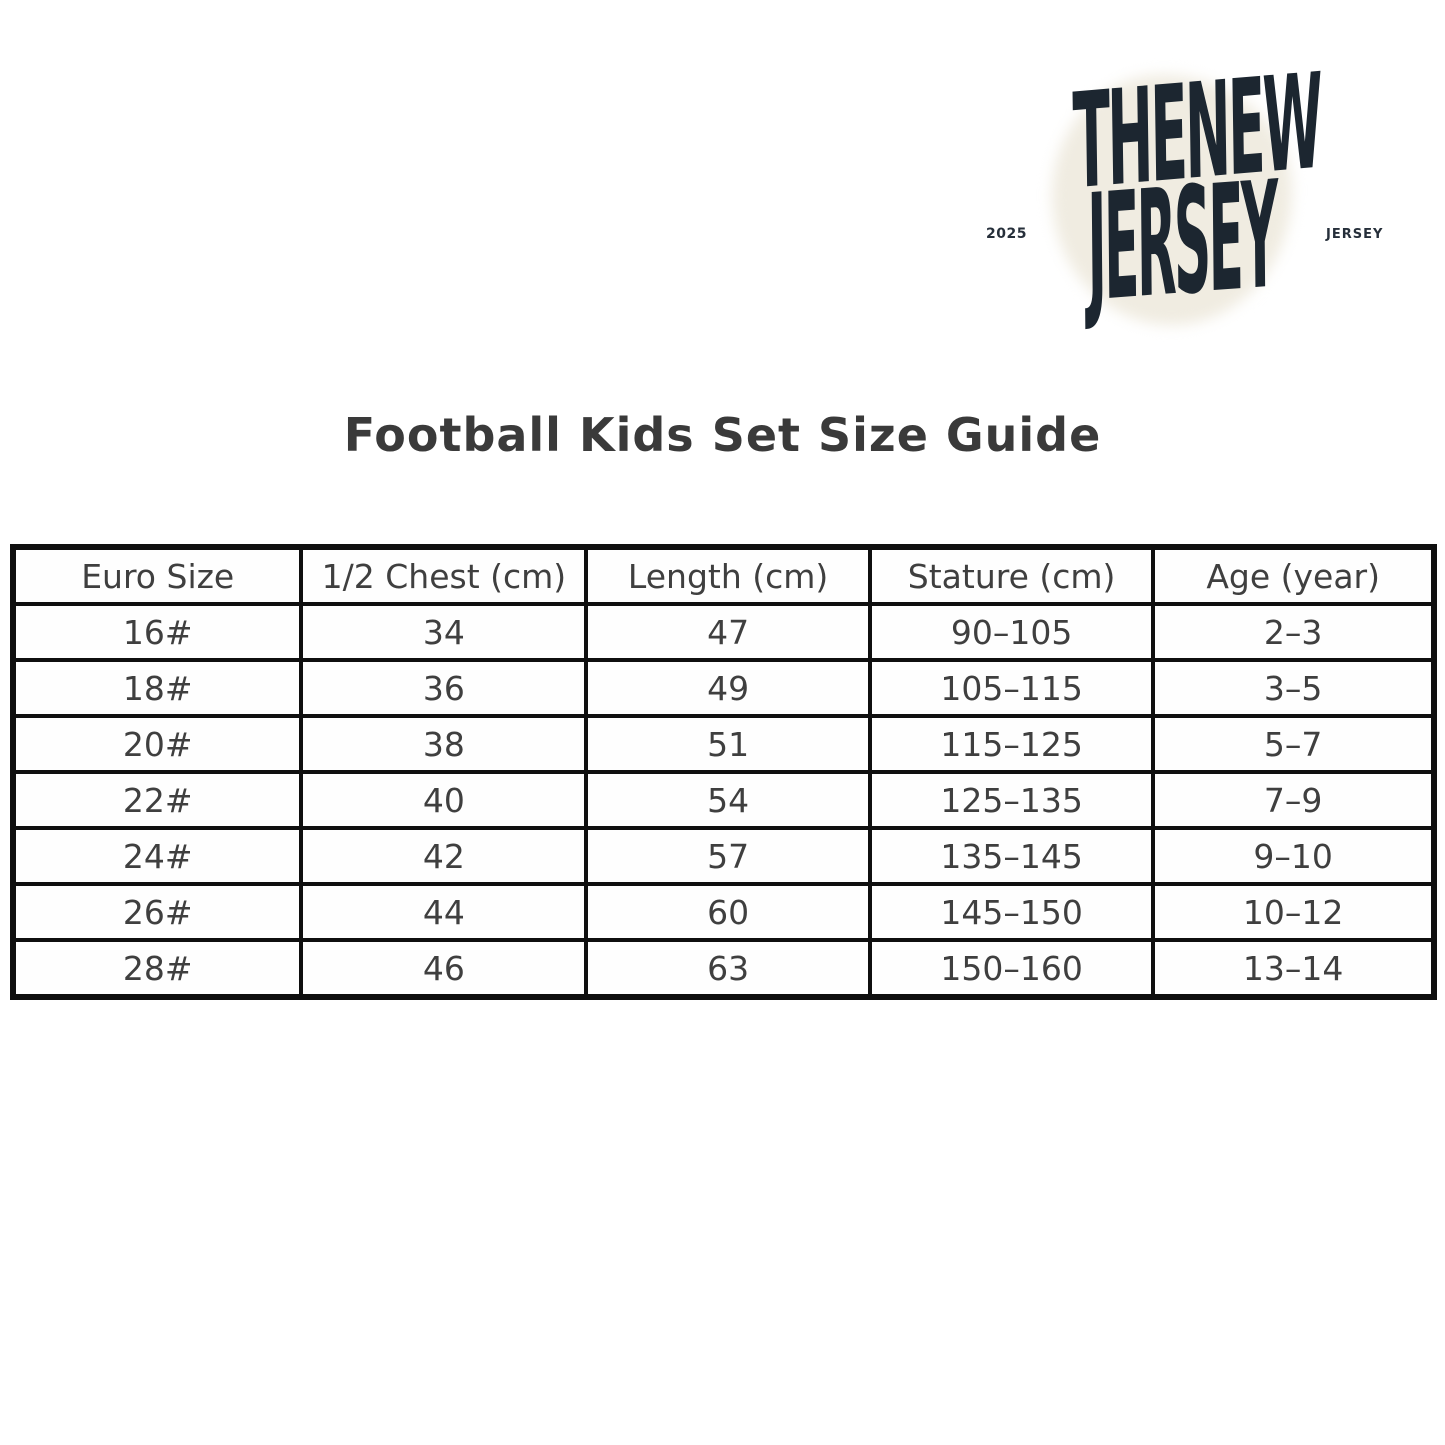  I want to click on cell-half-chest: 44, so click(444, 912).